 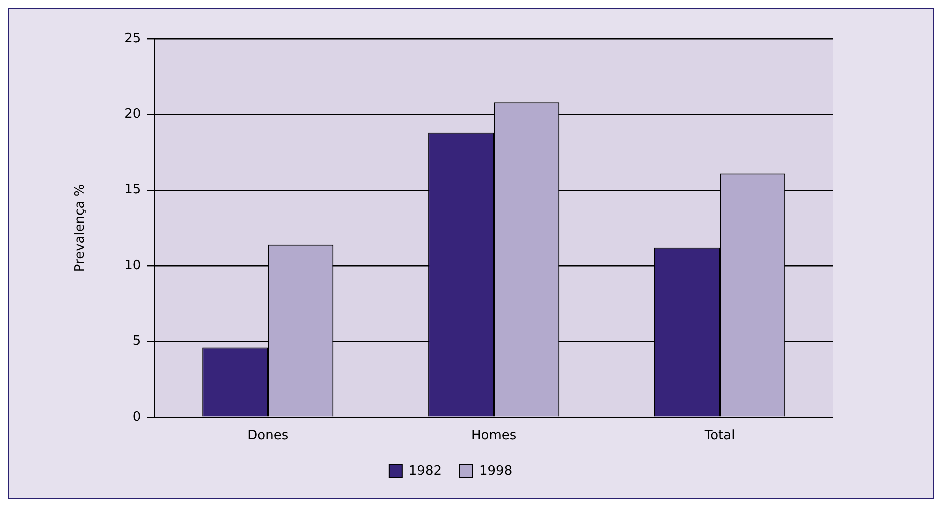 I want to click on x-tick-label: Dones, so click(x=268, y=436).